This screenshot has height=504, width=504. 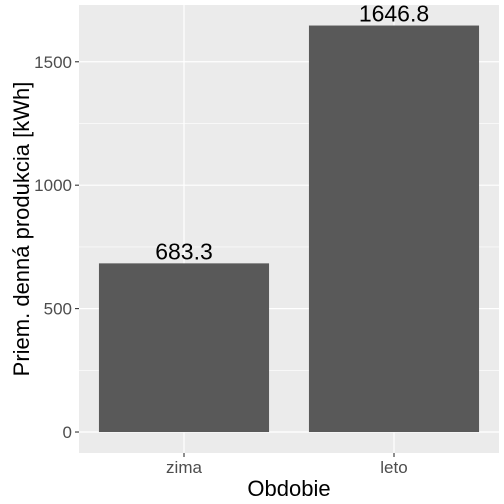 What do you see at coordinates (58, 309) in the screenshot?
I see `y-tick-label: 500` at bounding box center [58, 309].